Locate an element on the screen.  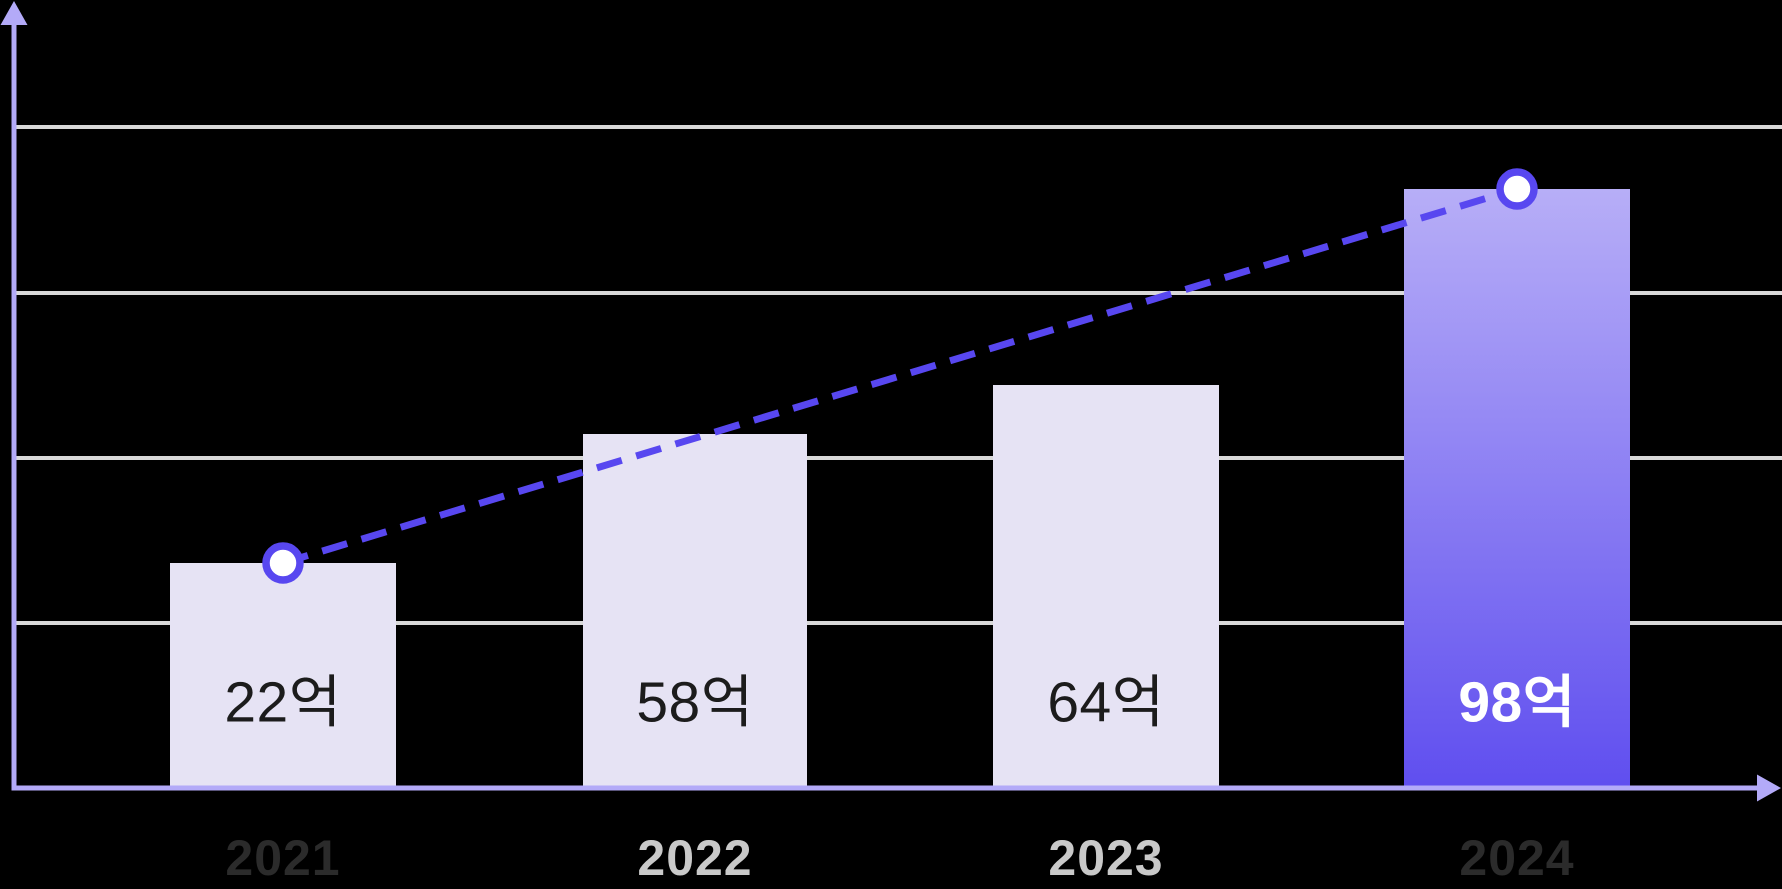
x-tick-label-2022: 2022 is located at coordinates (695, 858).